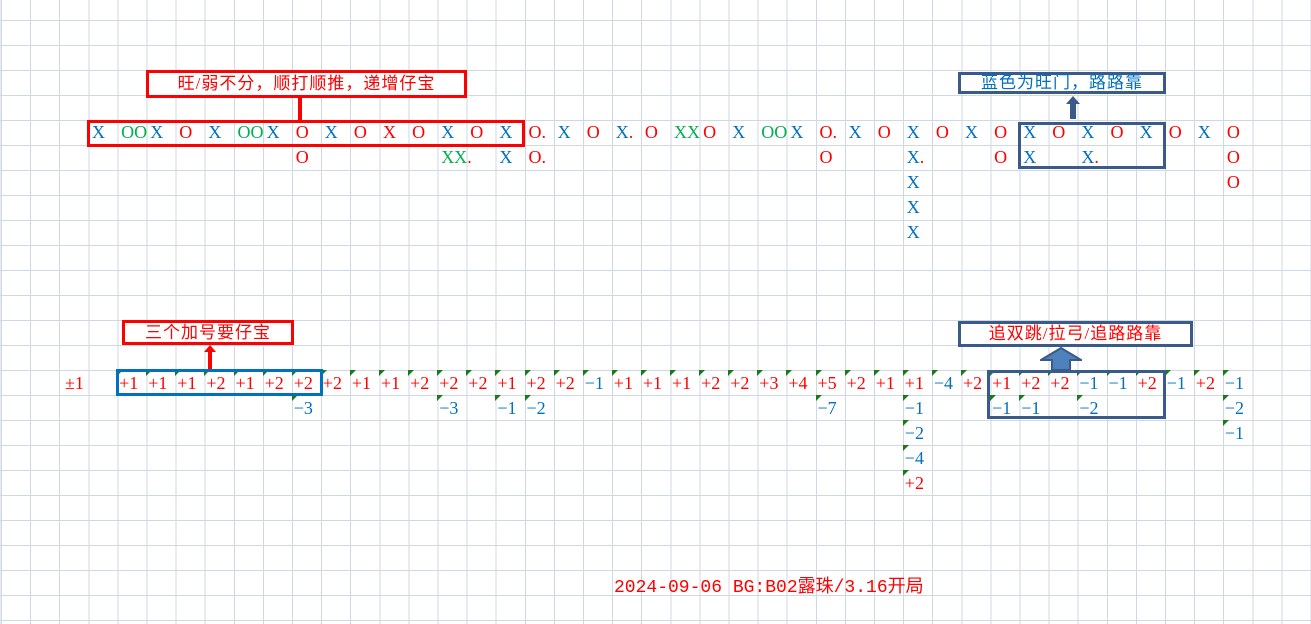 Image resolution: width=1311 pixels, height=624 pixels. What do you see at coordinates (687, 132) in the screenshot?
I see `road-cell: XX` at bounding box center [687, 132].